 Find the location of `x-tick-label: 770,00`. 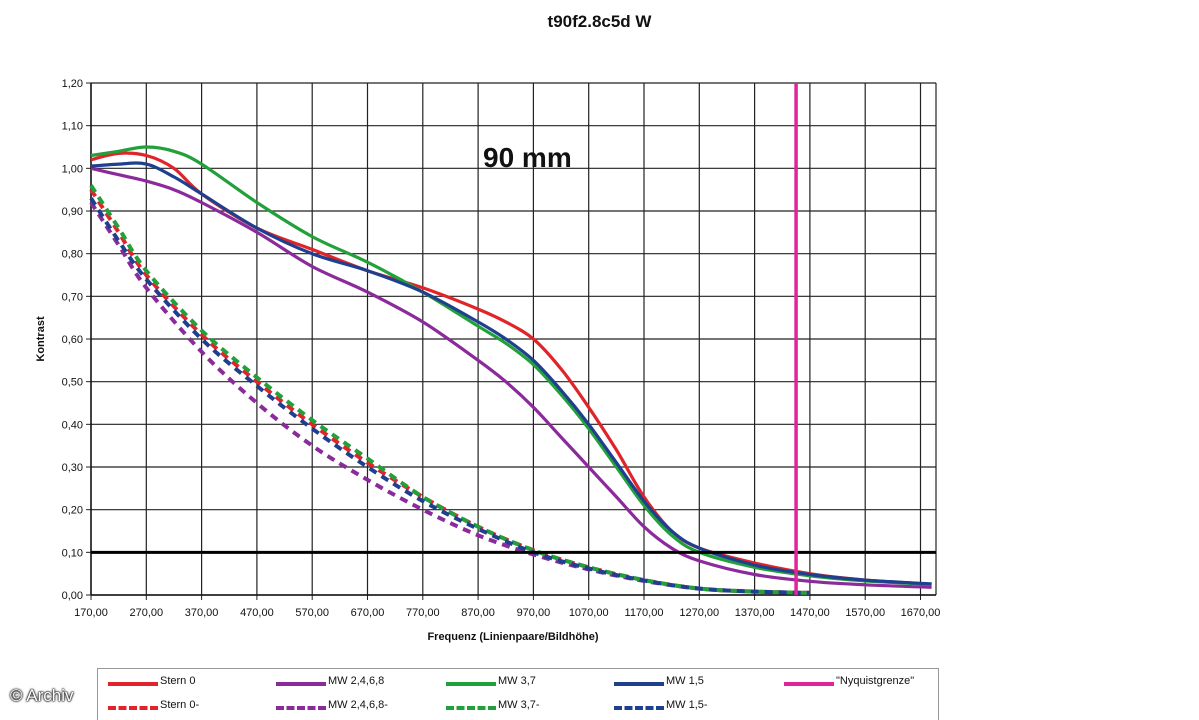

x-tick-label: 770,00 is located at coordinates (423, 613).